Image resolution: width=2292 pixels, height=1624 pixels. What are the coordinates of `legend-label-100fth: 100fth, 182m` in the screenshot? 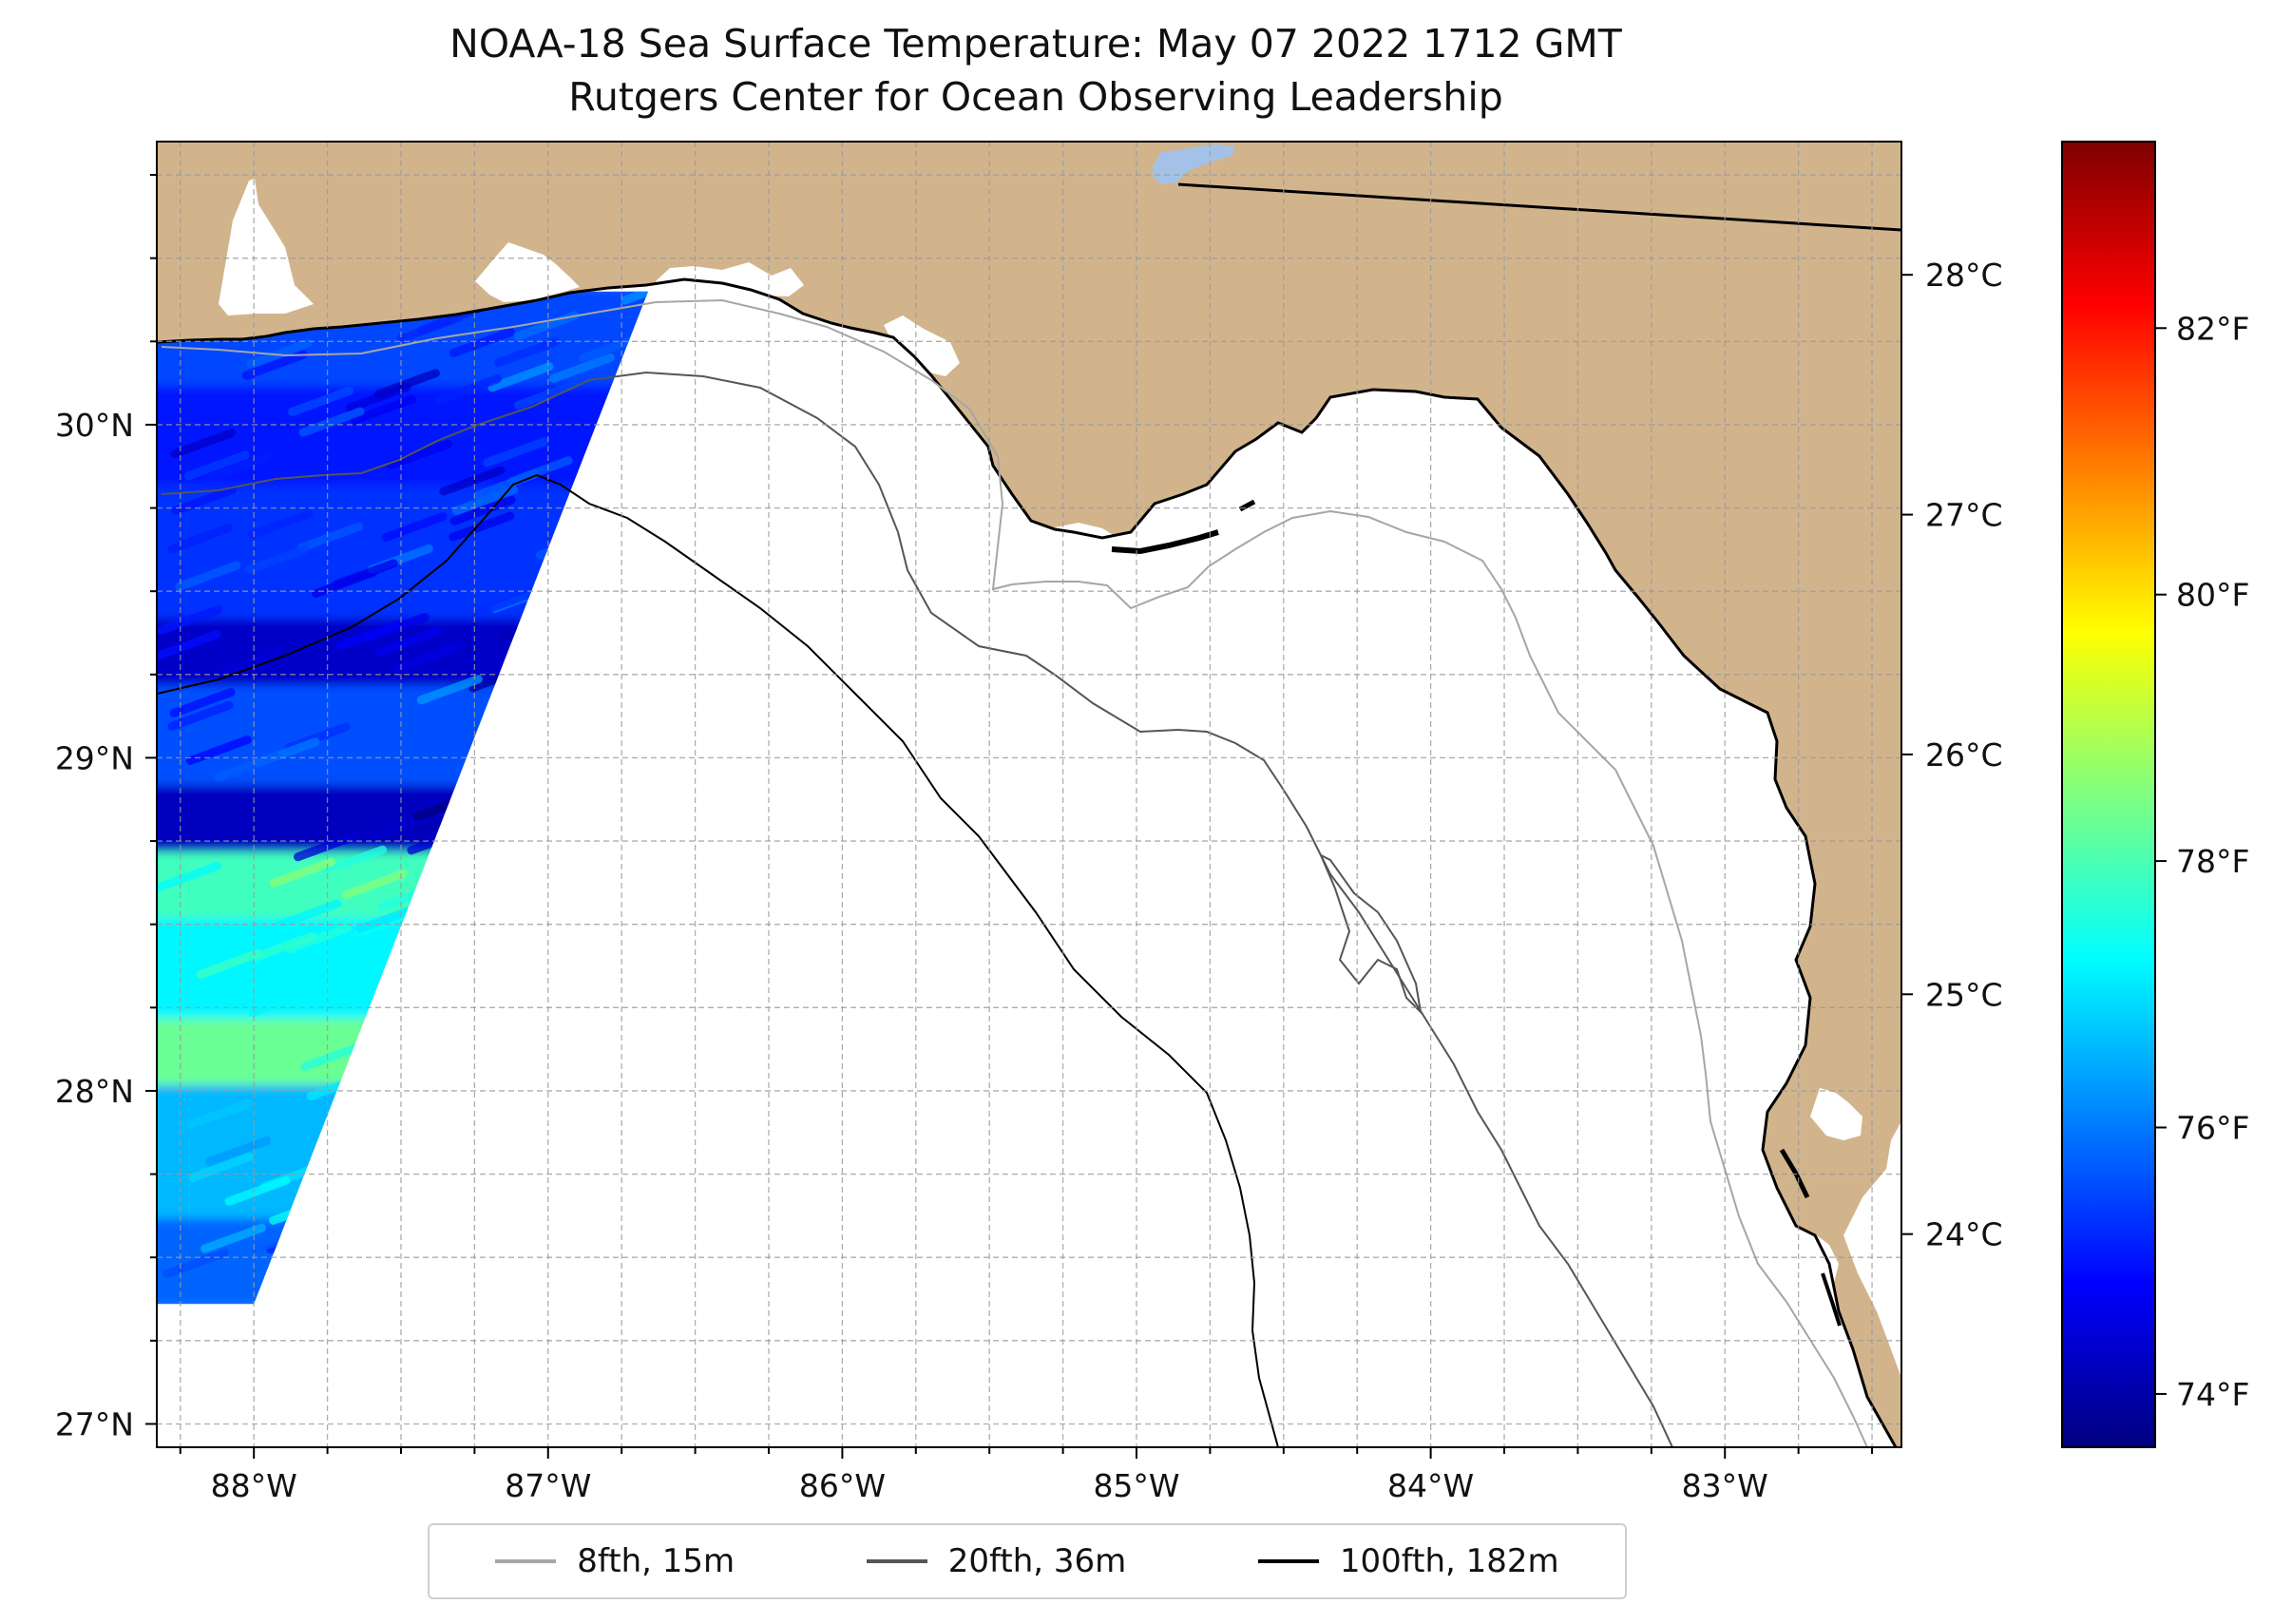 It's located at (1449, 1561).